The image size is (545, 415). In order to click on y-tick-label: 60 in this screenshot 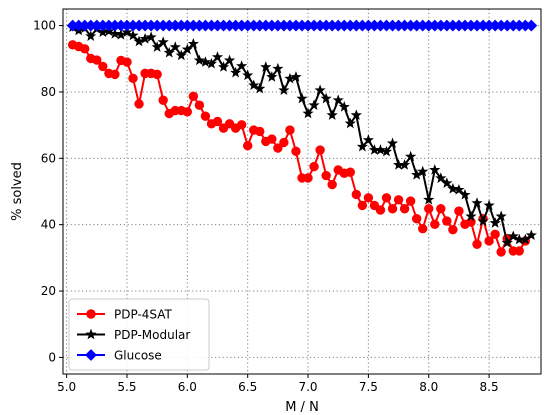, I will do `click(48, 158)`.